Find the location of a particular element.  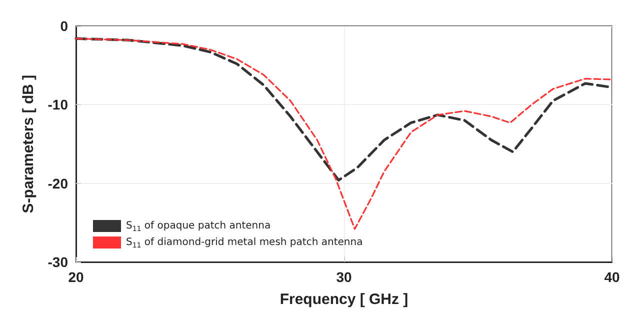

y-tick-label: -20 is located at coordinates (58, 183).